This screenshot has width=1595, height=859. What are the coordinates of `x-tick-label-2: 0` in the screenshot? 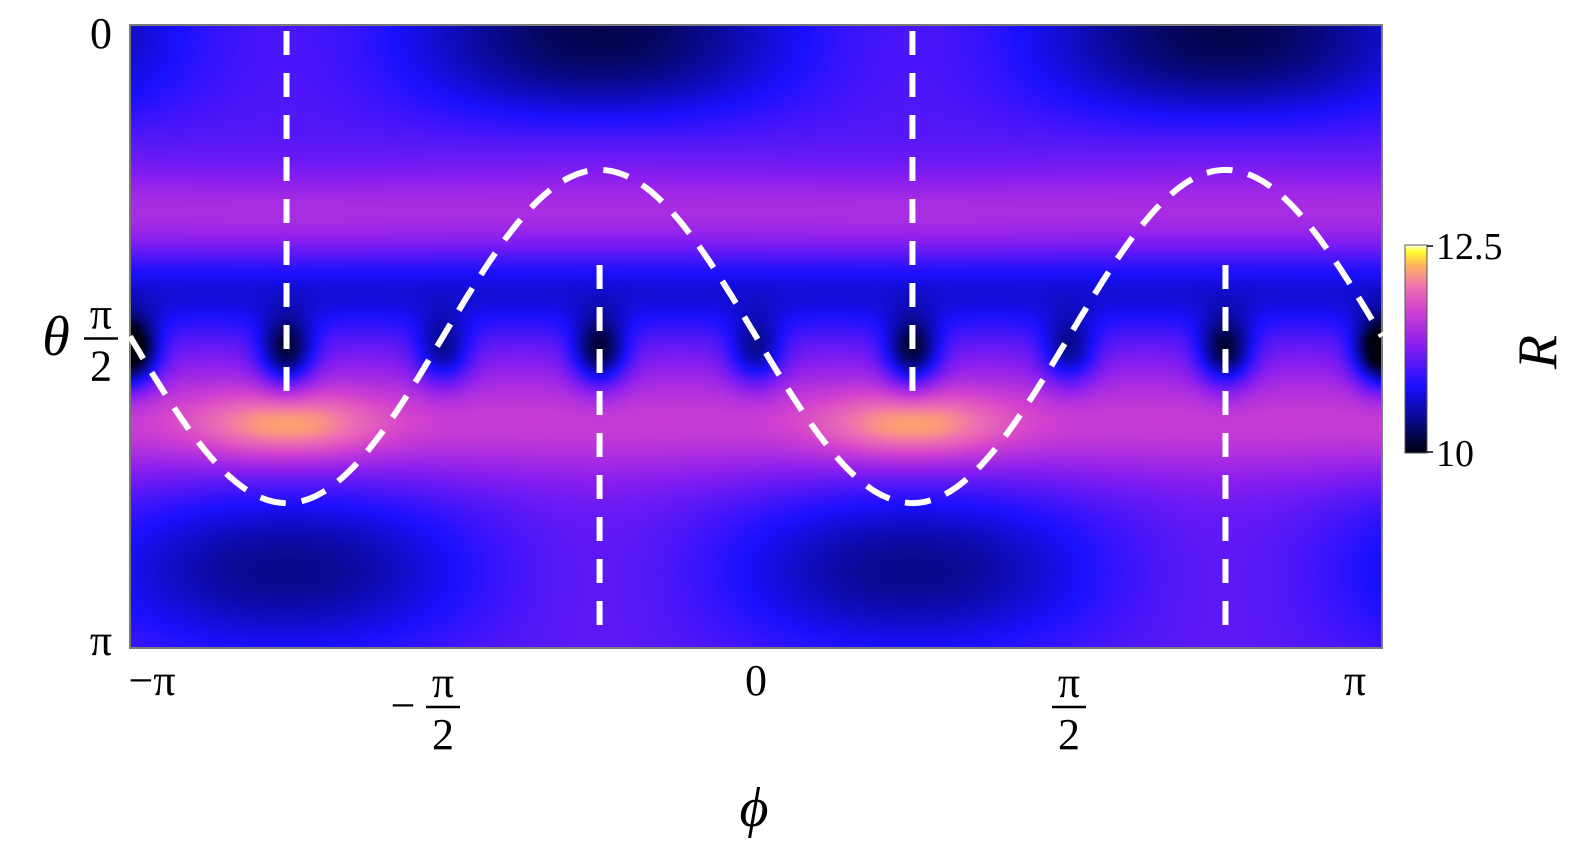 It's located at (756, 680).